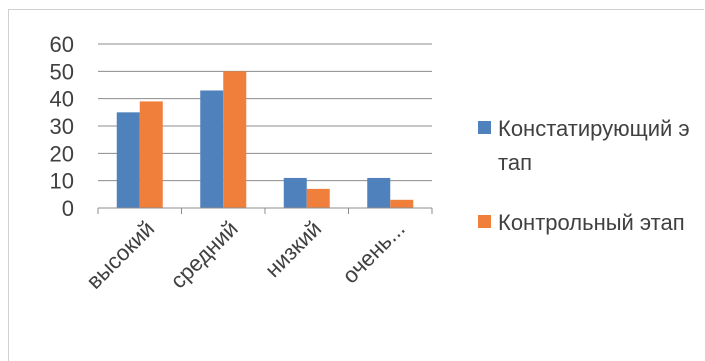  I want to click on x-tick-label: низкий, so click(293, 249).